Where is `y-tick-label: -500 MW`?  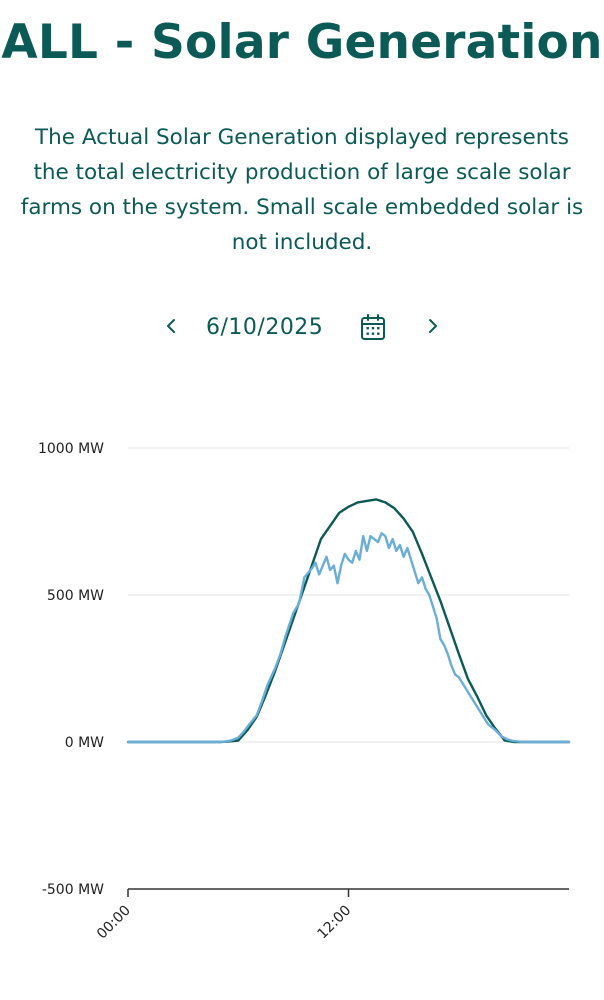 y-tick-label: -500 MW is located at coordinates (73, 890).